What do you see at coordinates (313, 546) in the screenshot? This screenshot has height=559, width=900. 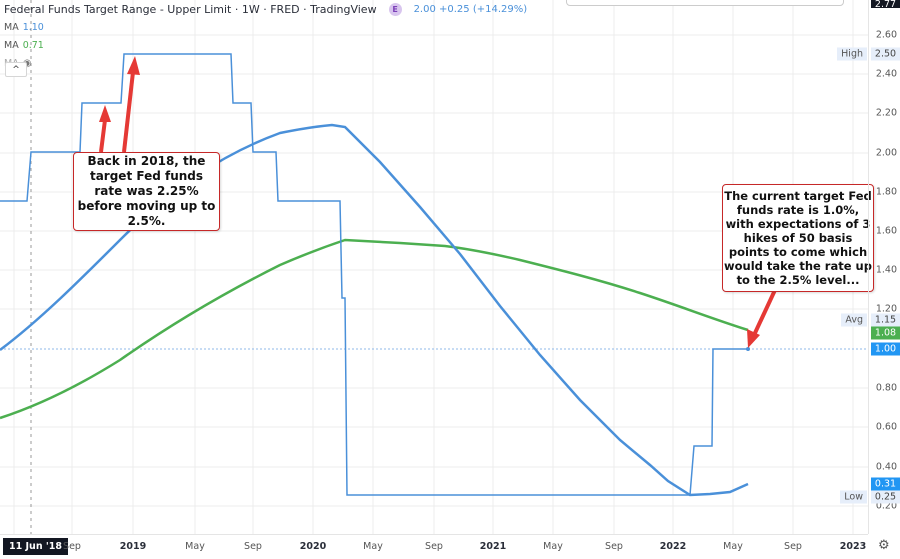 I see `x-tick: 2020` at bounding box center [313, 546].